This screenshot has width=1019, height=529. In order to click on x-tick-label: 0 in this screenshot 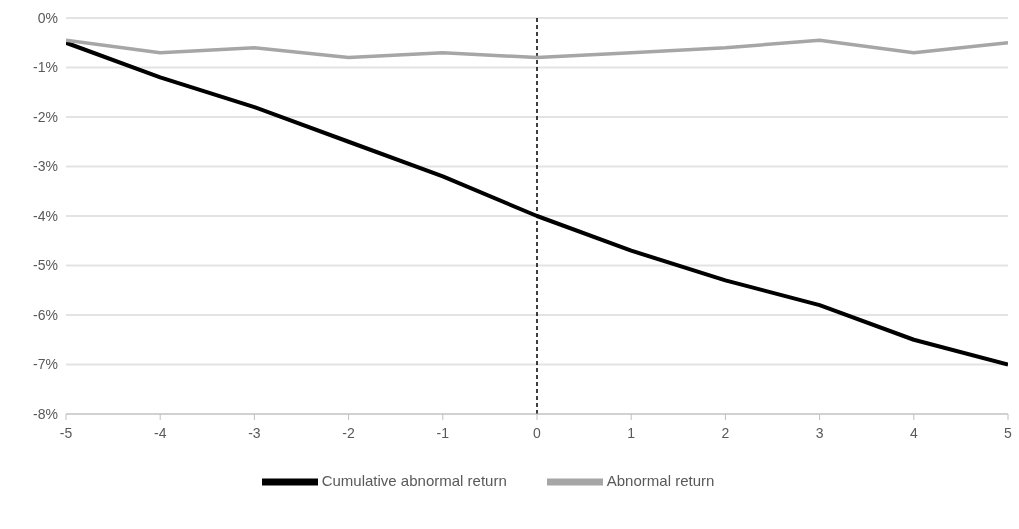, I will do `click(537, 432)`.